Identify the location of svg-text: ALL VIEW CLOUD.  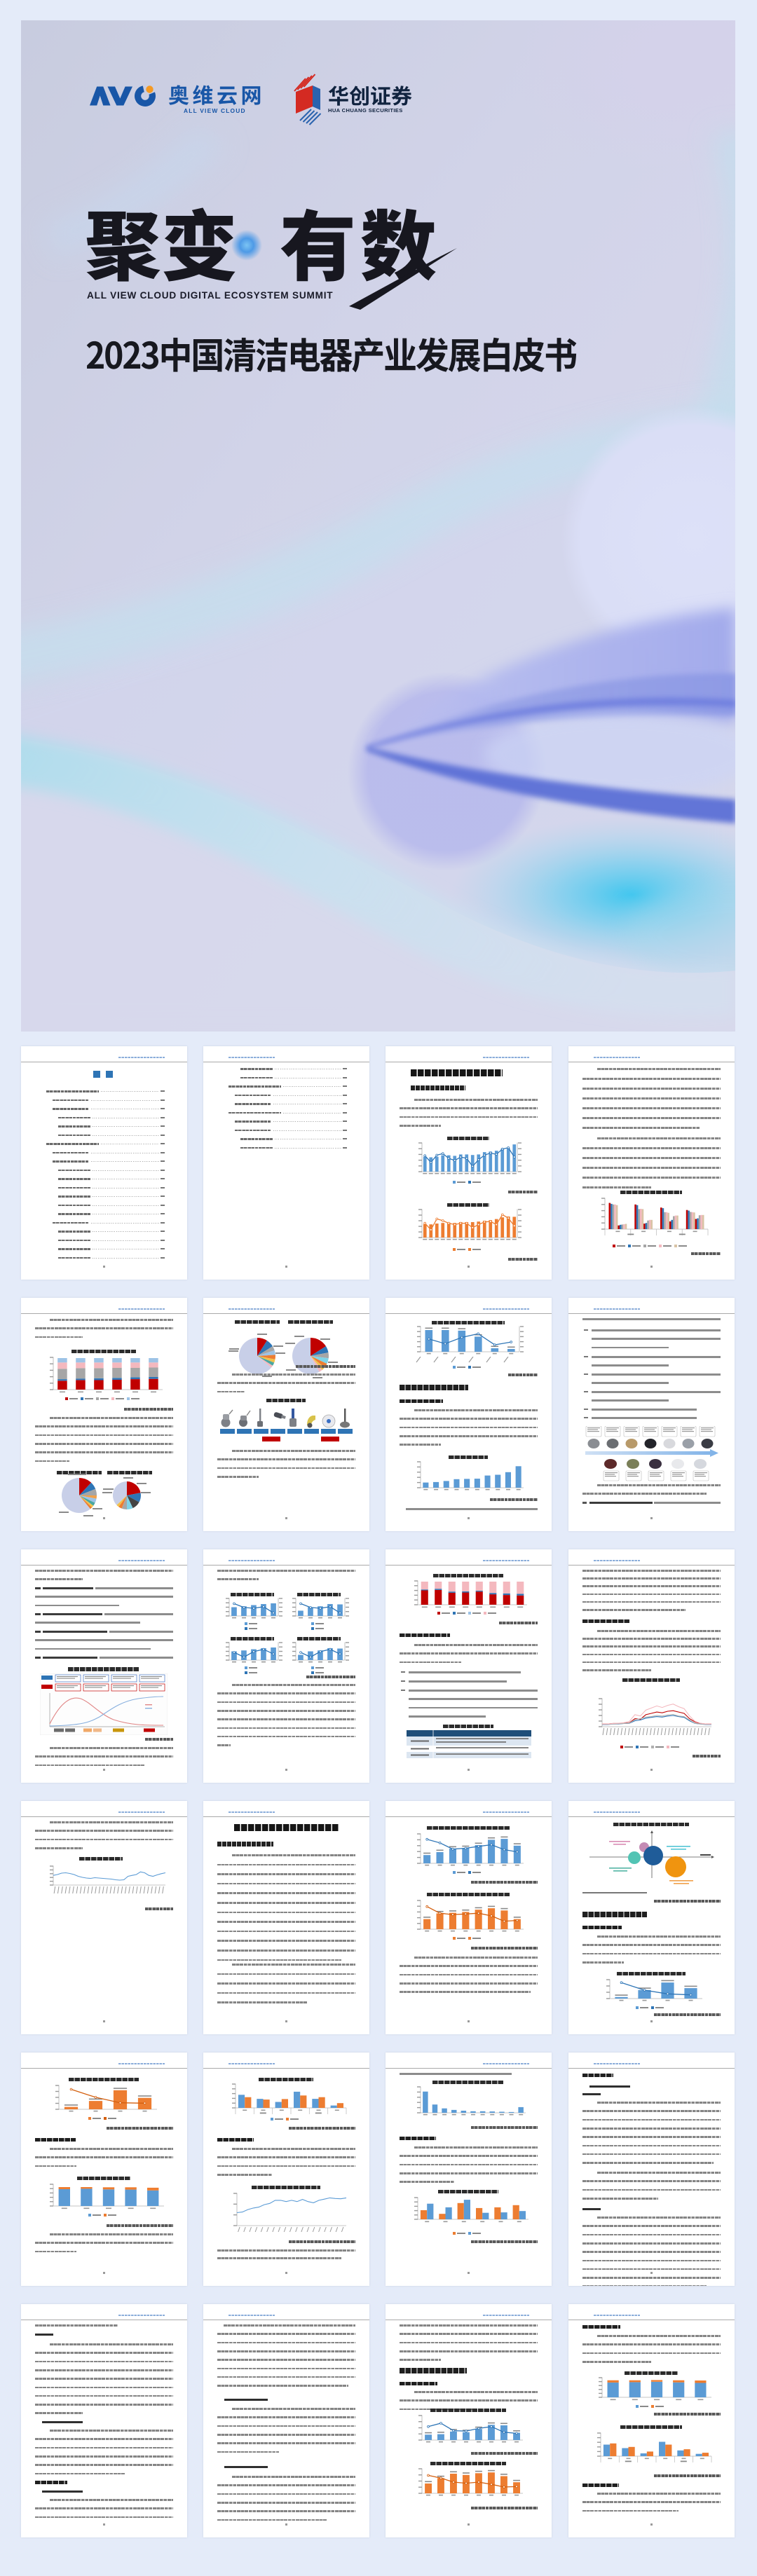
(215, 110).